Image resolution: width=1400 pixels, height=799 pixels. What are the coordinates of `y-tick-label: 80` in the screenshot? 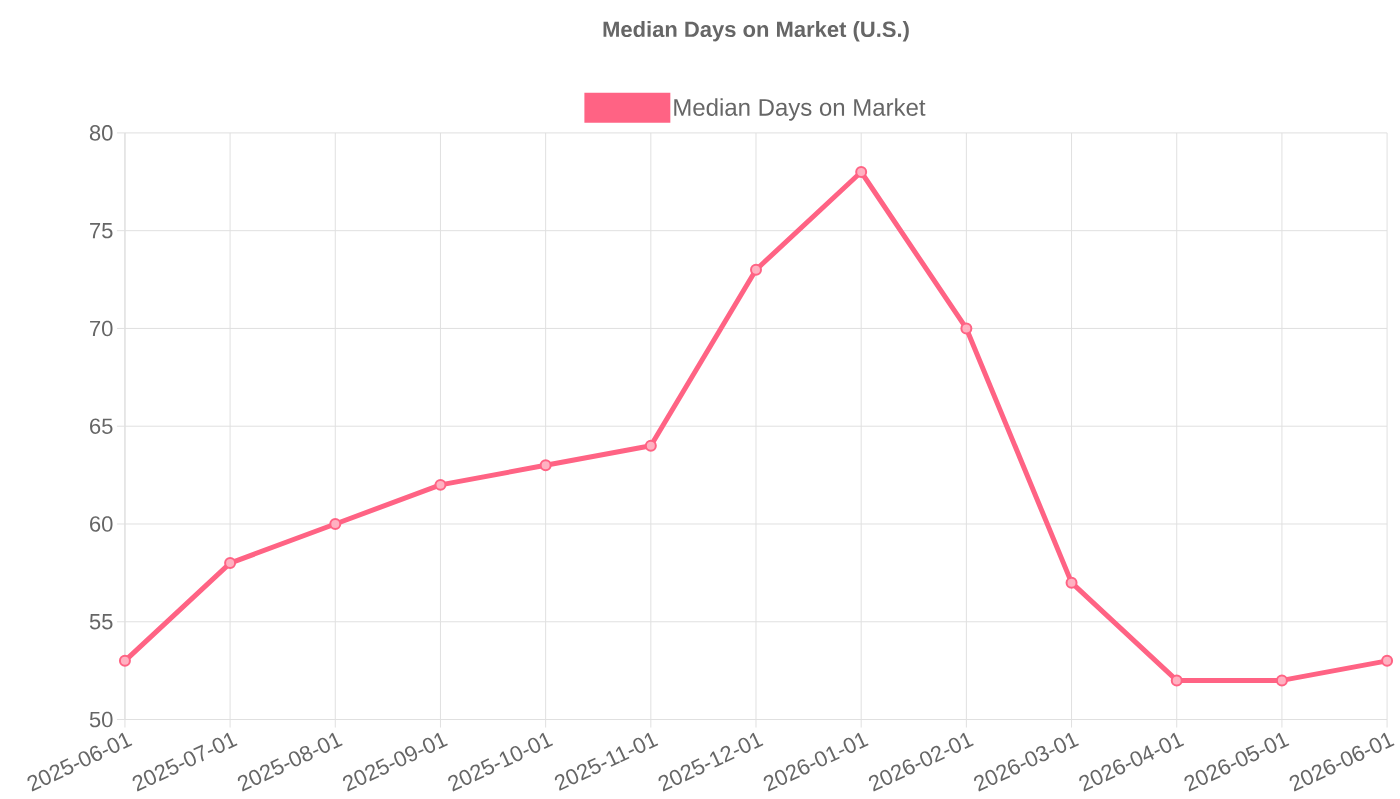 It's located at (101, 132).